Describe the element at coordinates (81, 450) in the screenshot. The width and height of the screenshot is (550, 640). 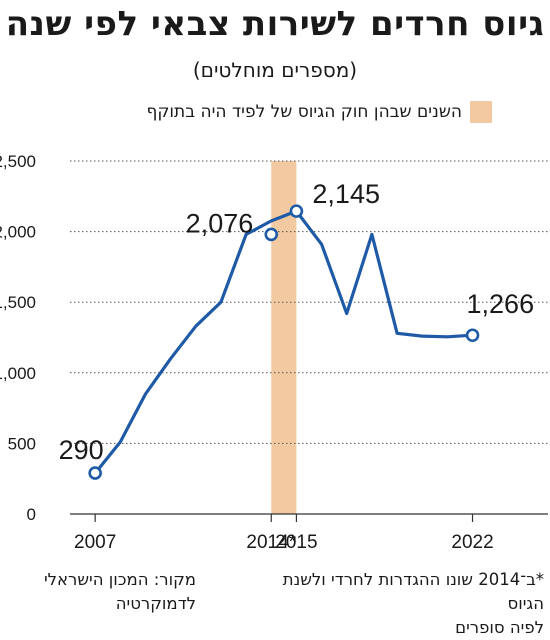
I see `data-label: 290` at that location.